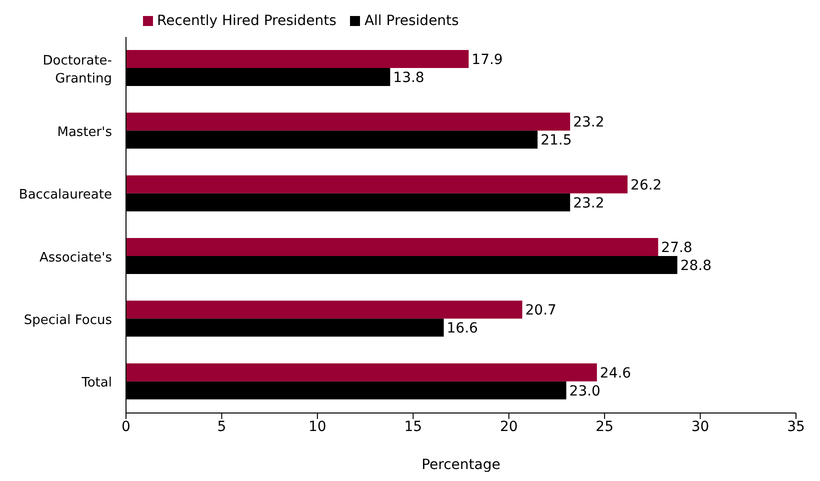  I want to click on y-tick-label: Doctorate-Granting, so click(77, 69).